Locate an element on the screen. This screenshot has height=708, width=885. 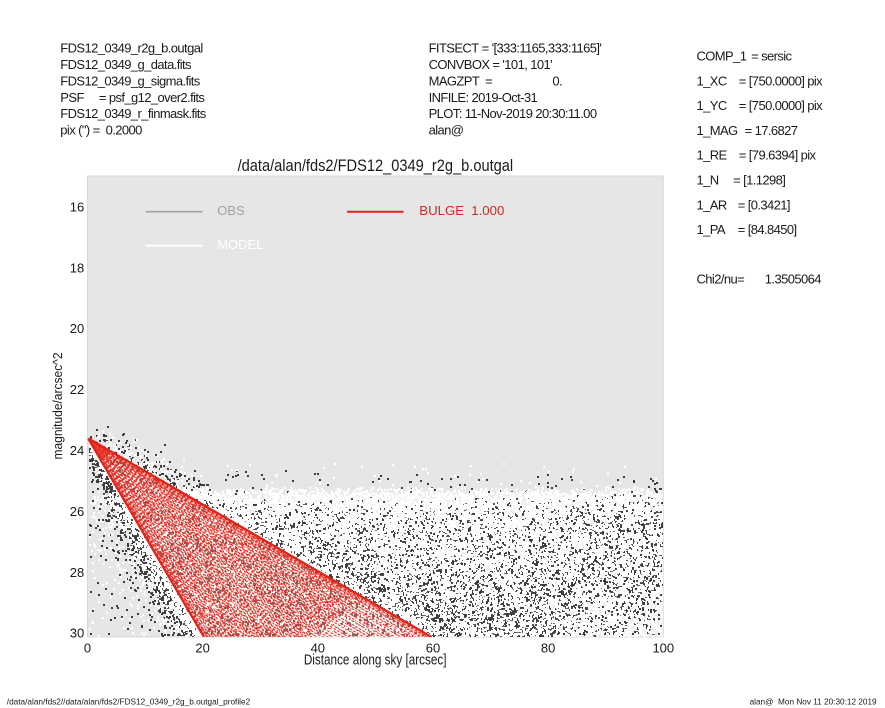
svg-text: 28 is located at coordinates (77, 572).